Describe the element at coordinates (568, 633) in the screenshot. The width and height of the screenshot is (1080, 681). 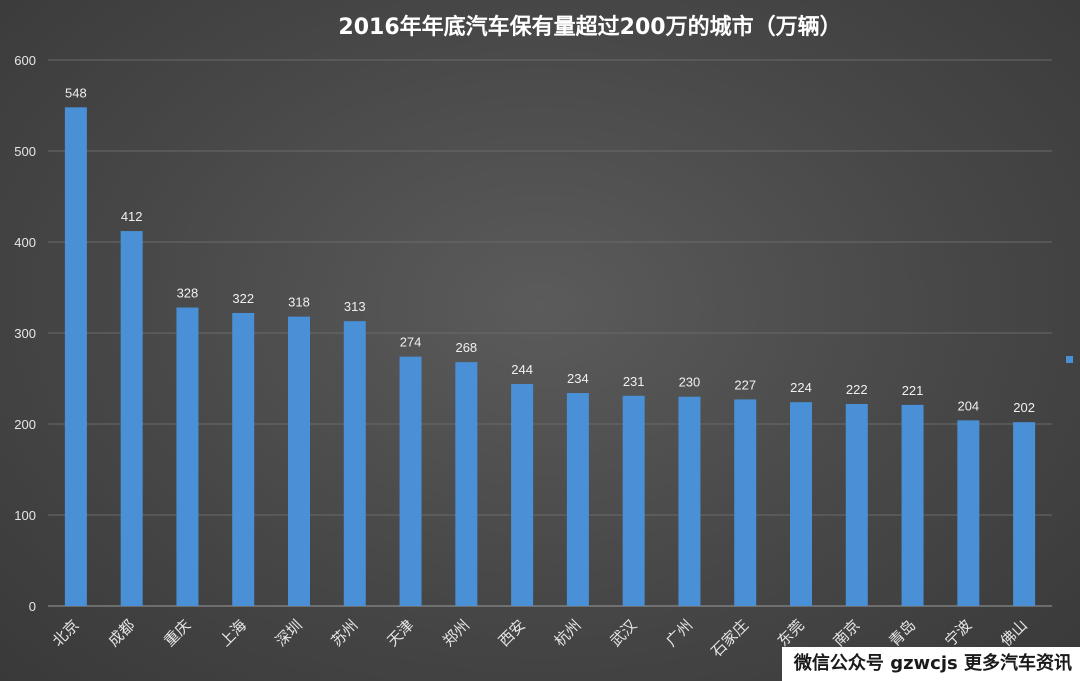
I see `x-tick-label: 杭州` at that location.